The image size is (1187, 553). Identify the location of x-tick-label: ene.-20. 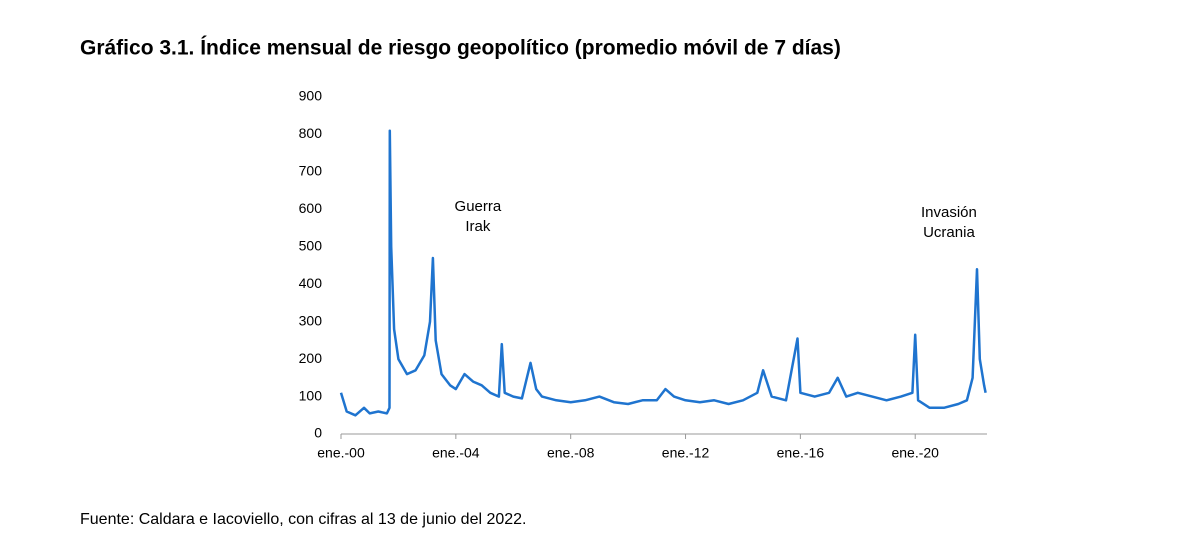
(915, 453).